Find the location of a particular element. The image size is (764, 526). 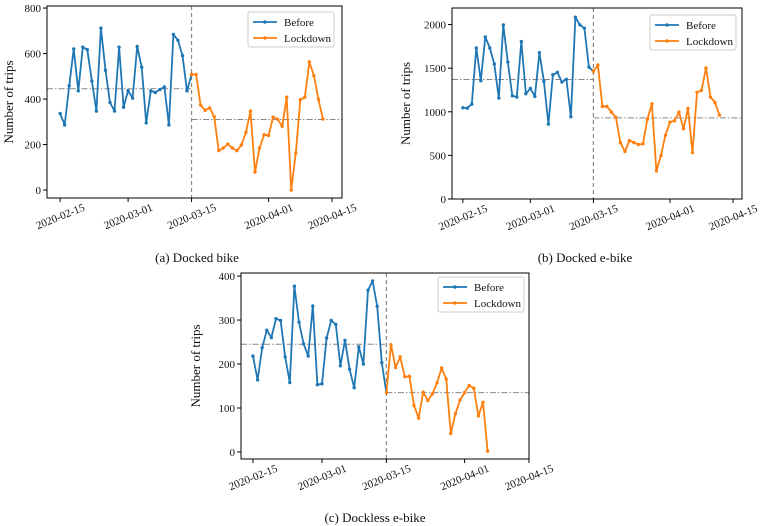

x-tick-label: 2020-03-01 is located at coordinates (128, 217).